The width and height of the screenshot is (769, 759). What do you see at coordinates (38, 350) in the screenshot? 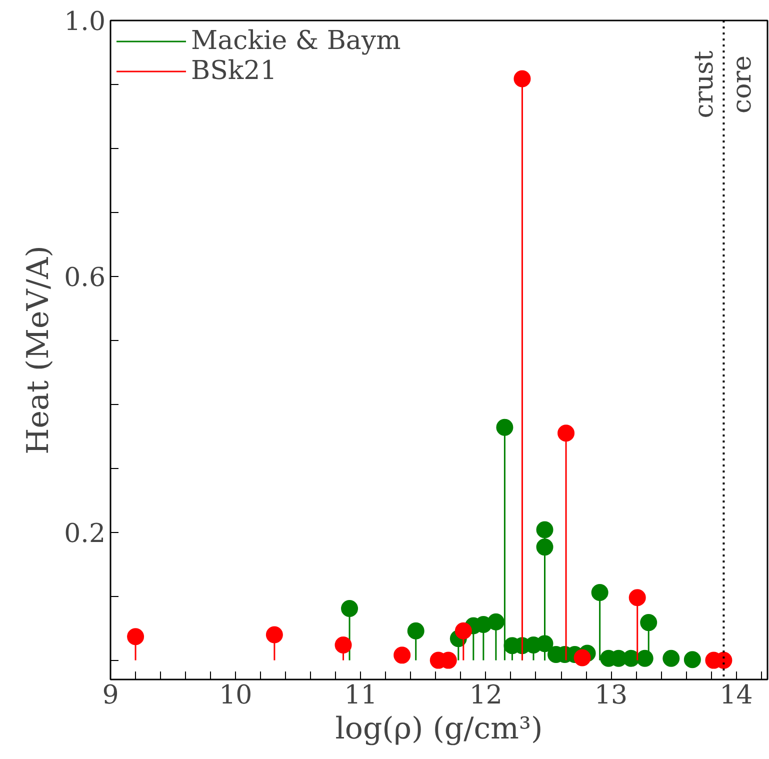
I see `y-axis-title: Heat (MeV/A)` at bounding box center [38, 350].